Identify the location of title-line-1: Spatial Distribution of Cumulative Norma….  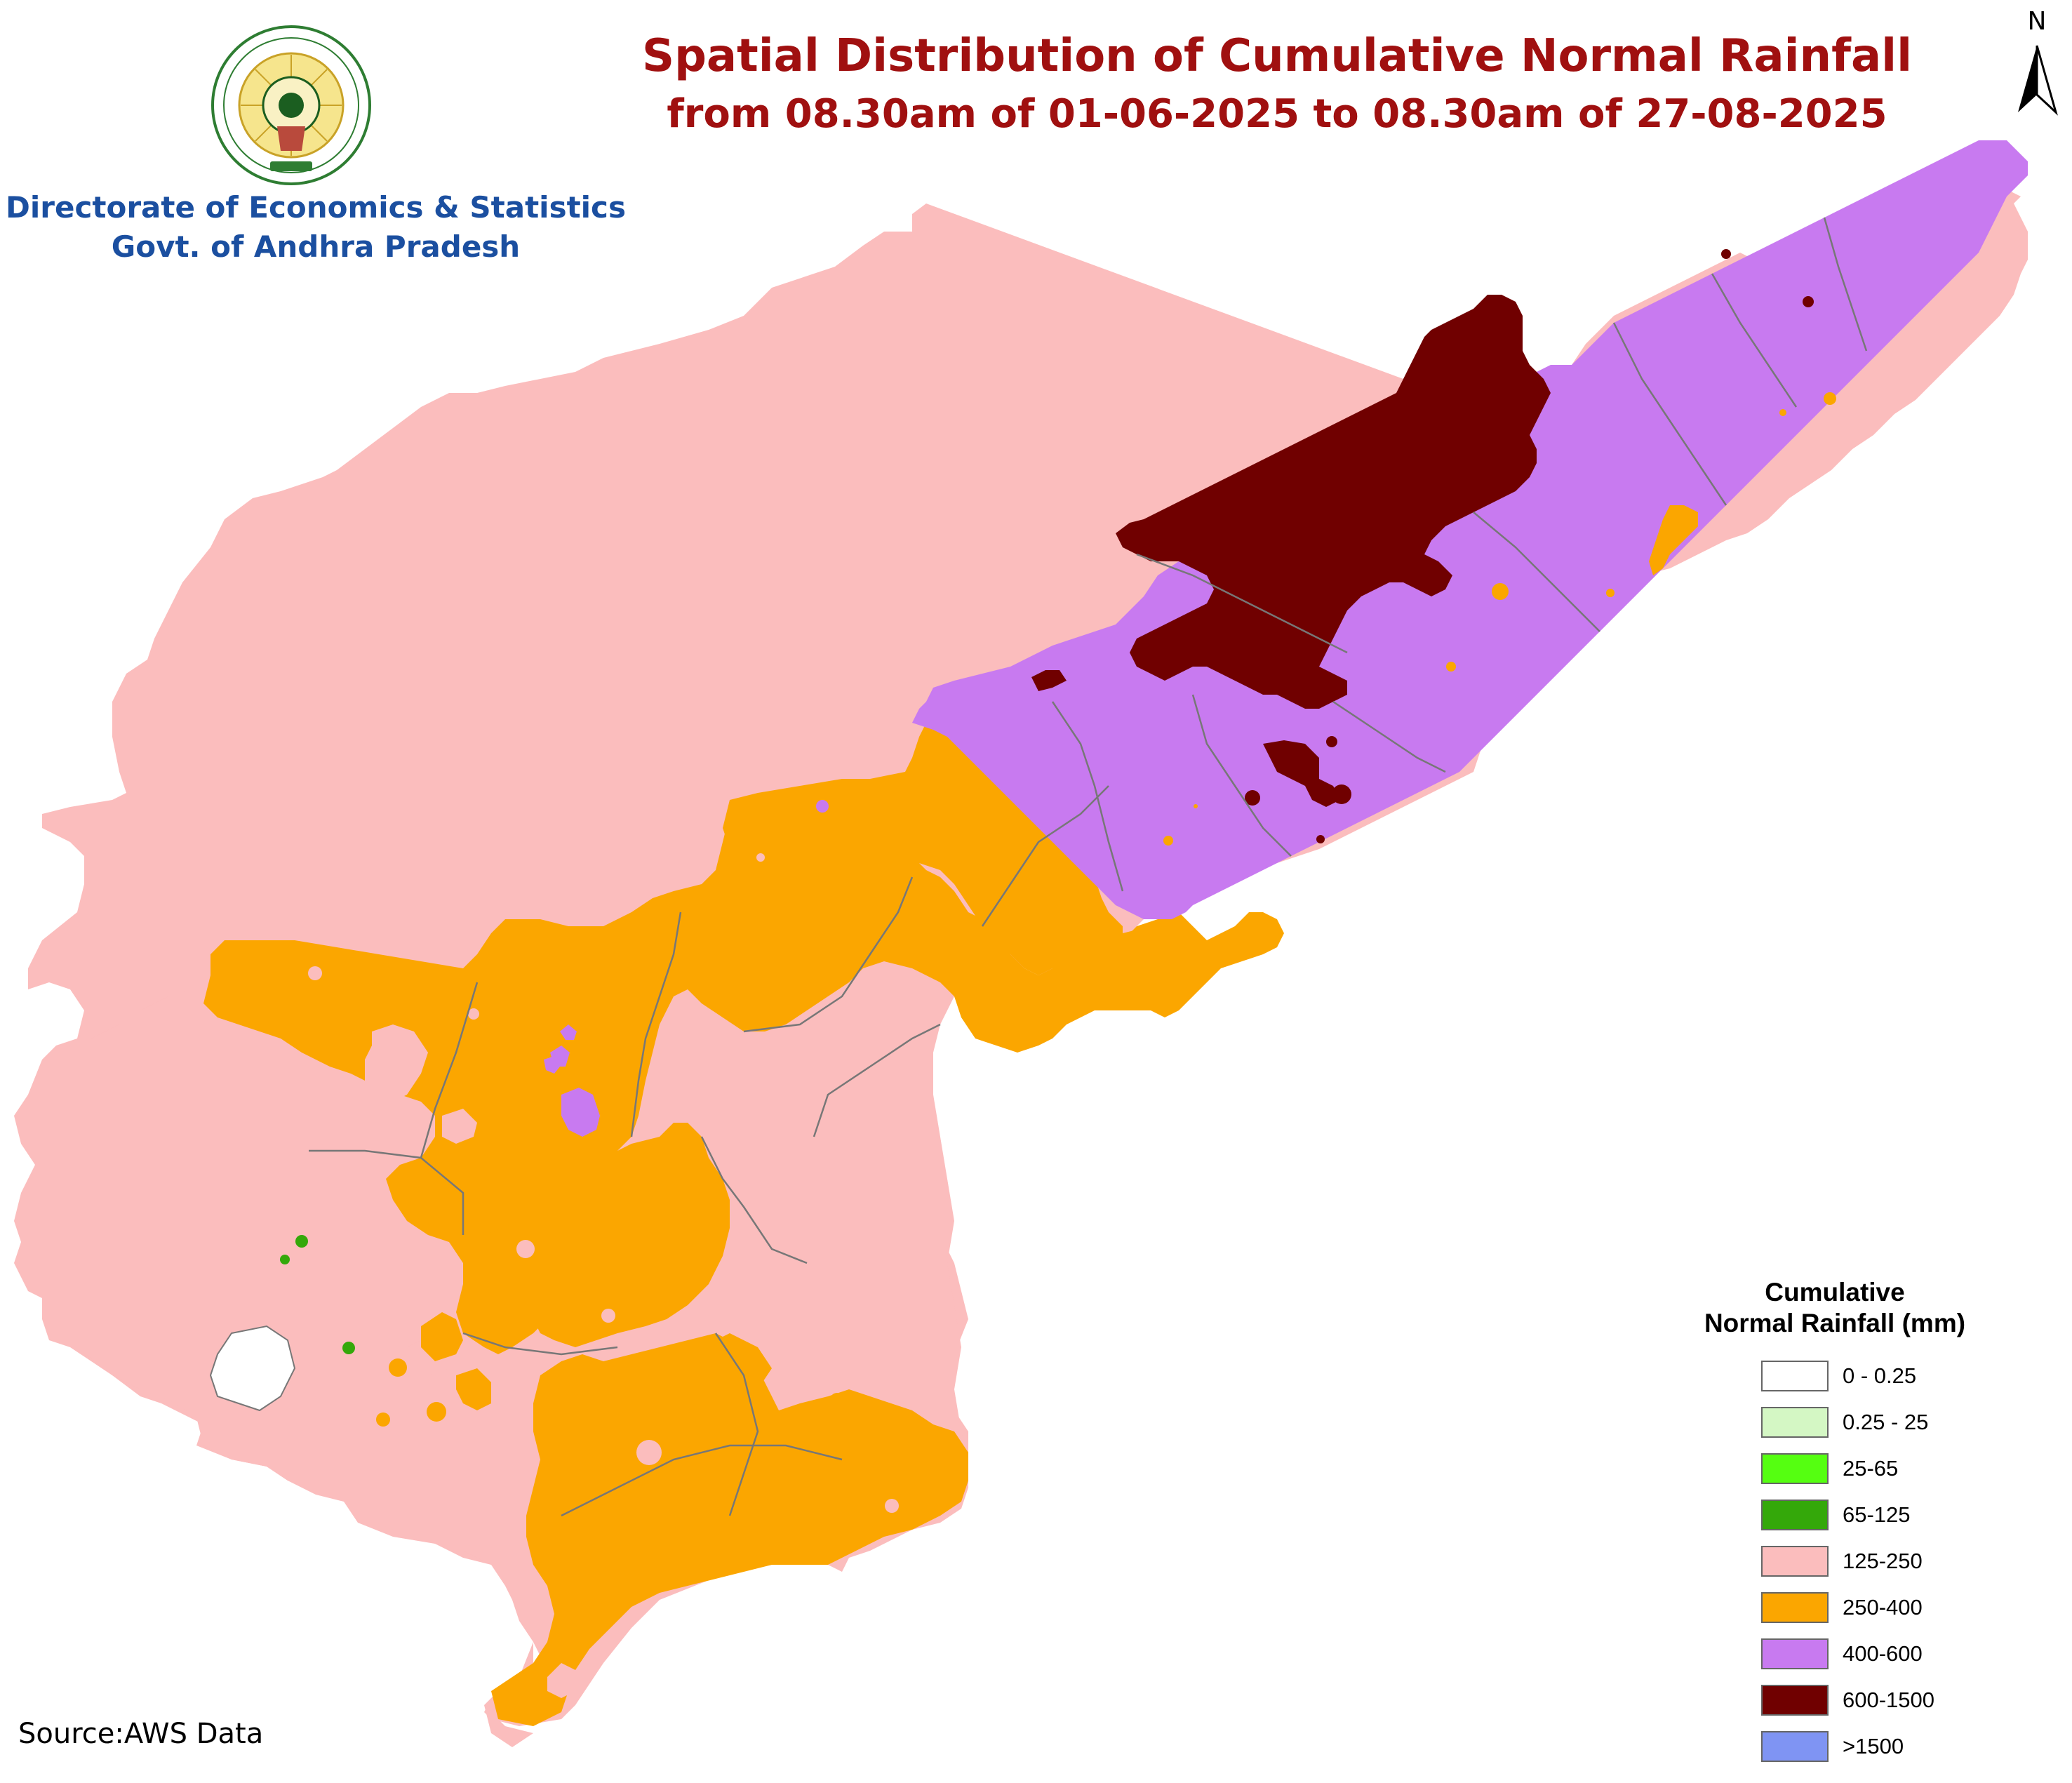
(1277, 56).